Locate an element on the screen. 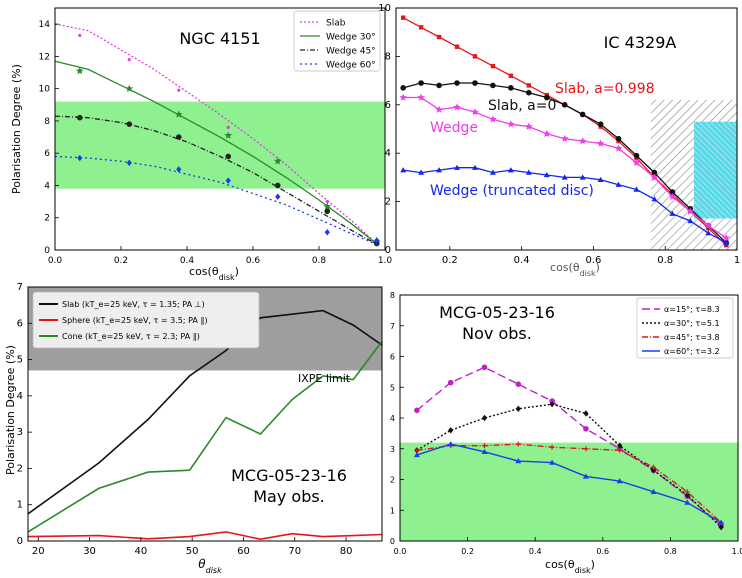 The image size is (742, 578). x-axis-label: cos(θdisk) is located at coordinates (214, 273).